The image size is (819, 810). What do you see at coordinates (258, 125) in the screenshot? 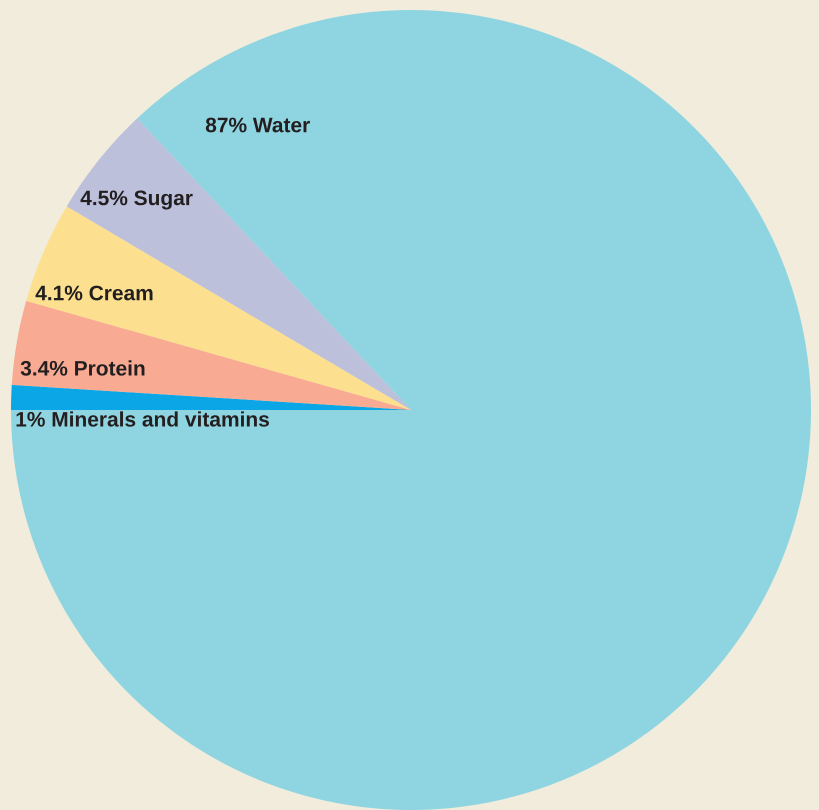
I see `slice-label: 87% Water` at bounding box center [258, 125].